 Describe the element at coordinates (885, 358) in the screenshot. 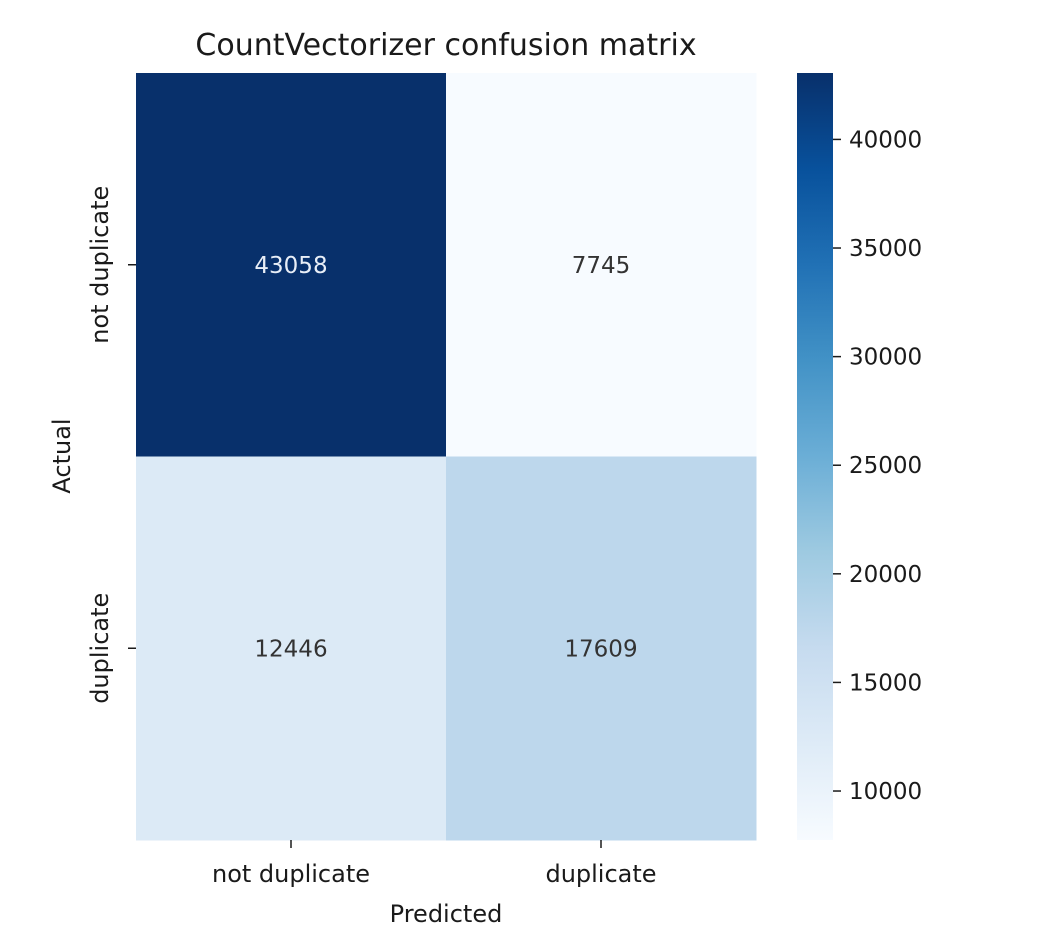

I see `colorbar-tick-label: 30000` at that location.